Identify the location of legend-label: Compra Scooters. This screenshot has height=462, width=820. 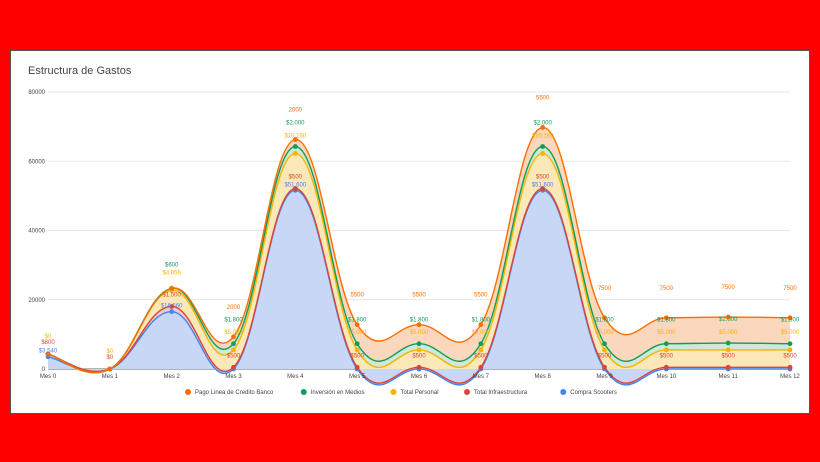
(593, 393).